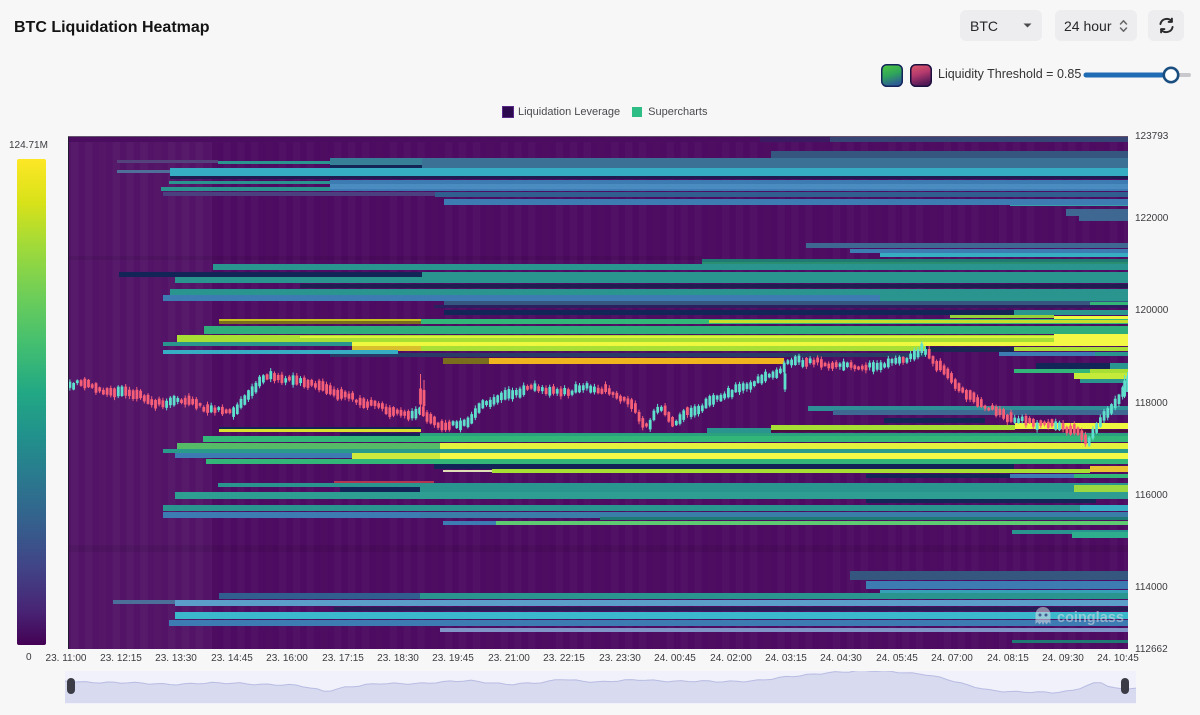 Image resolution: width=1200 pixels, height=715 pixels. What do you see at coordinates (1090, 618) in the screenshot?
I see `svg-text: coinglass` at bounding box center [1090, 618].